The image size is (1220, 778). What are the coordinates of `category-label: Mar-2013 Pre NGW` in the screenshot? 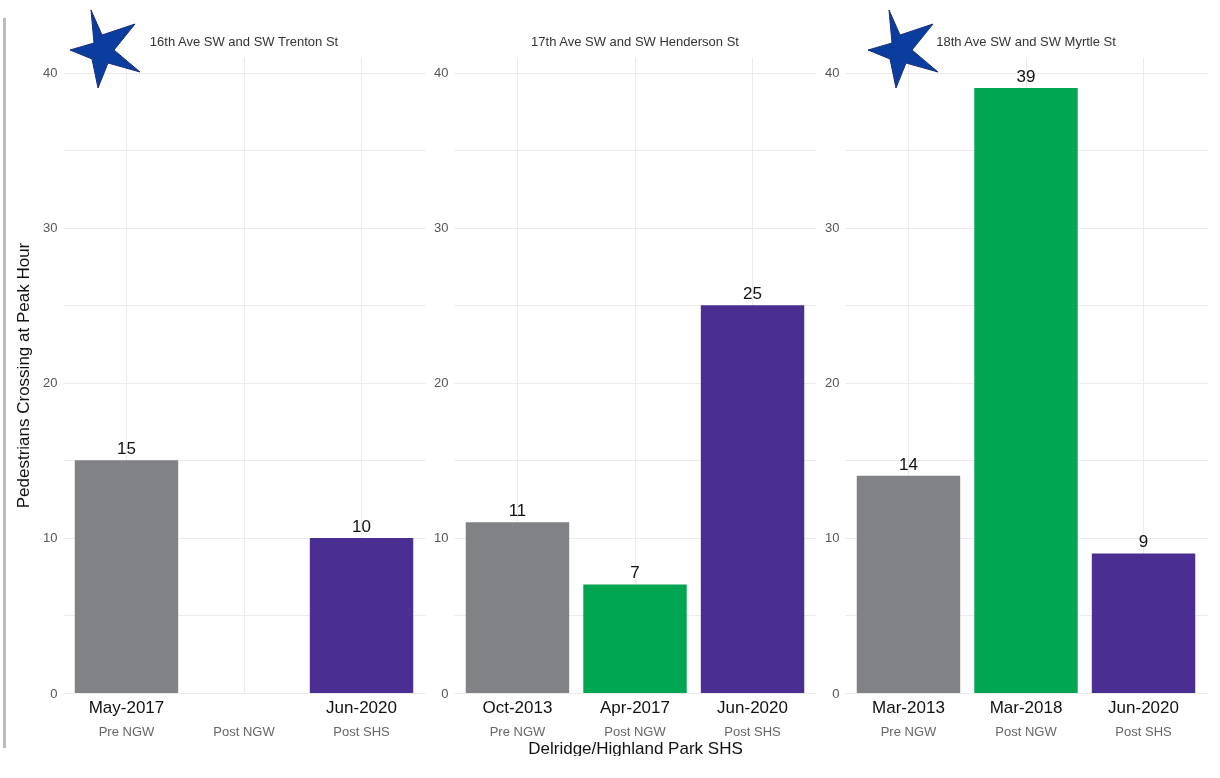 It's located at (908, 718).